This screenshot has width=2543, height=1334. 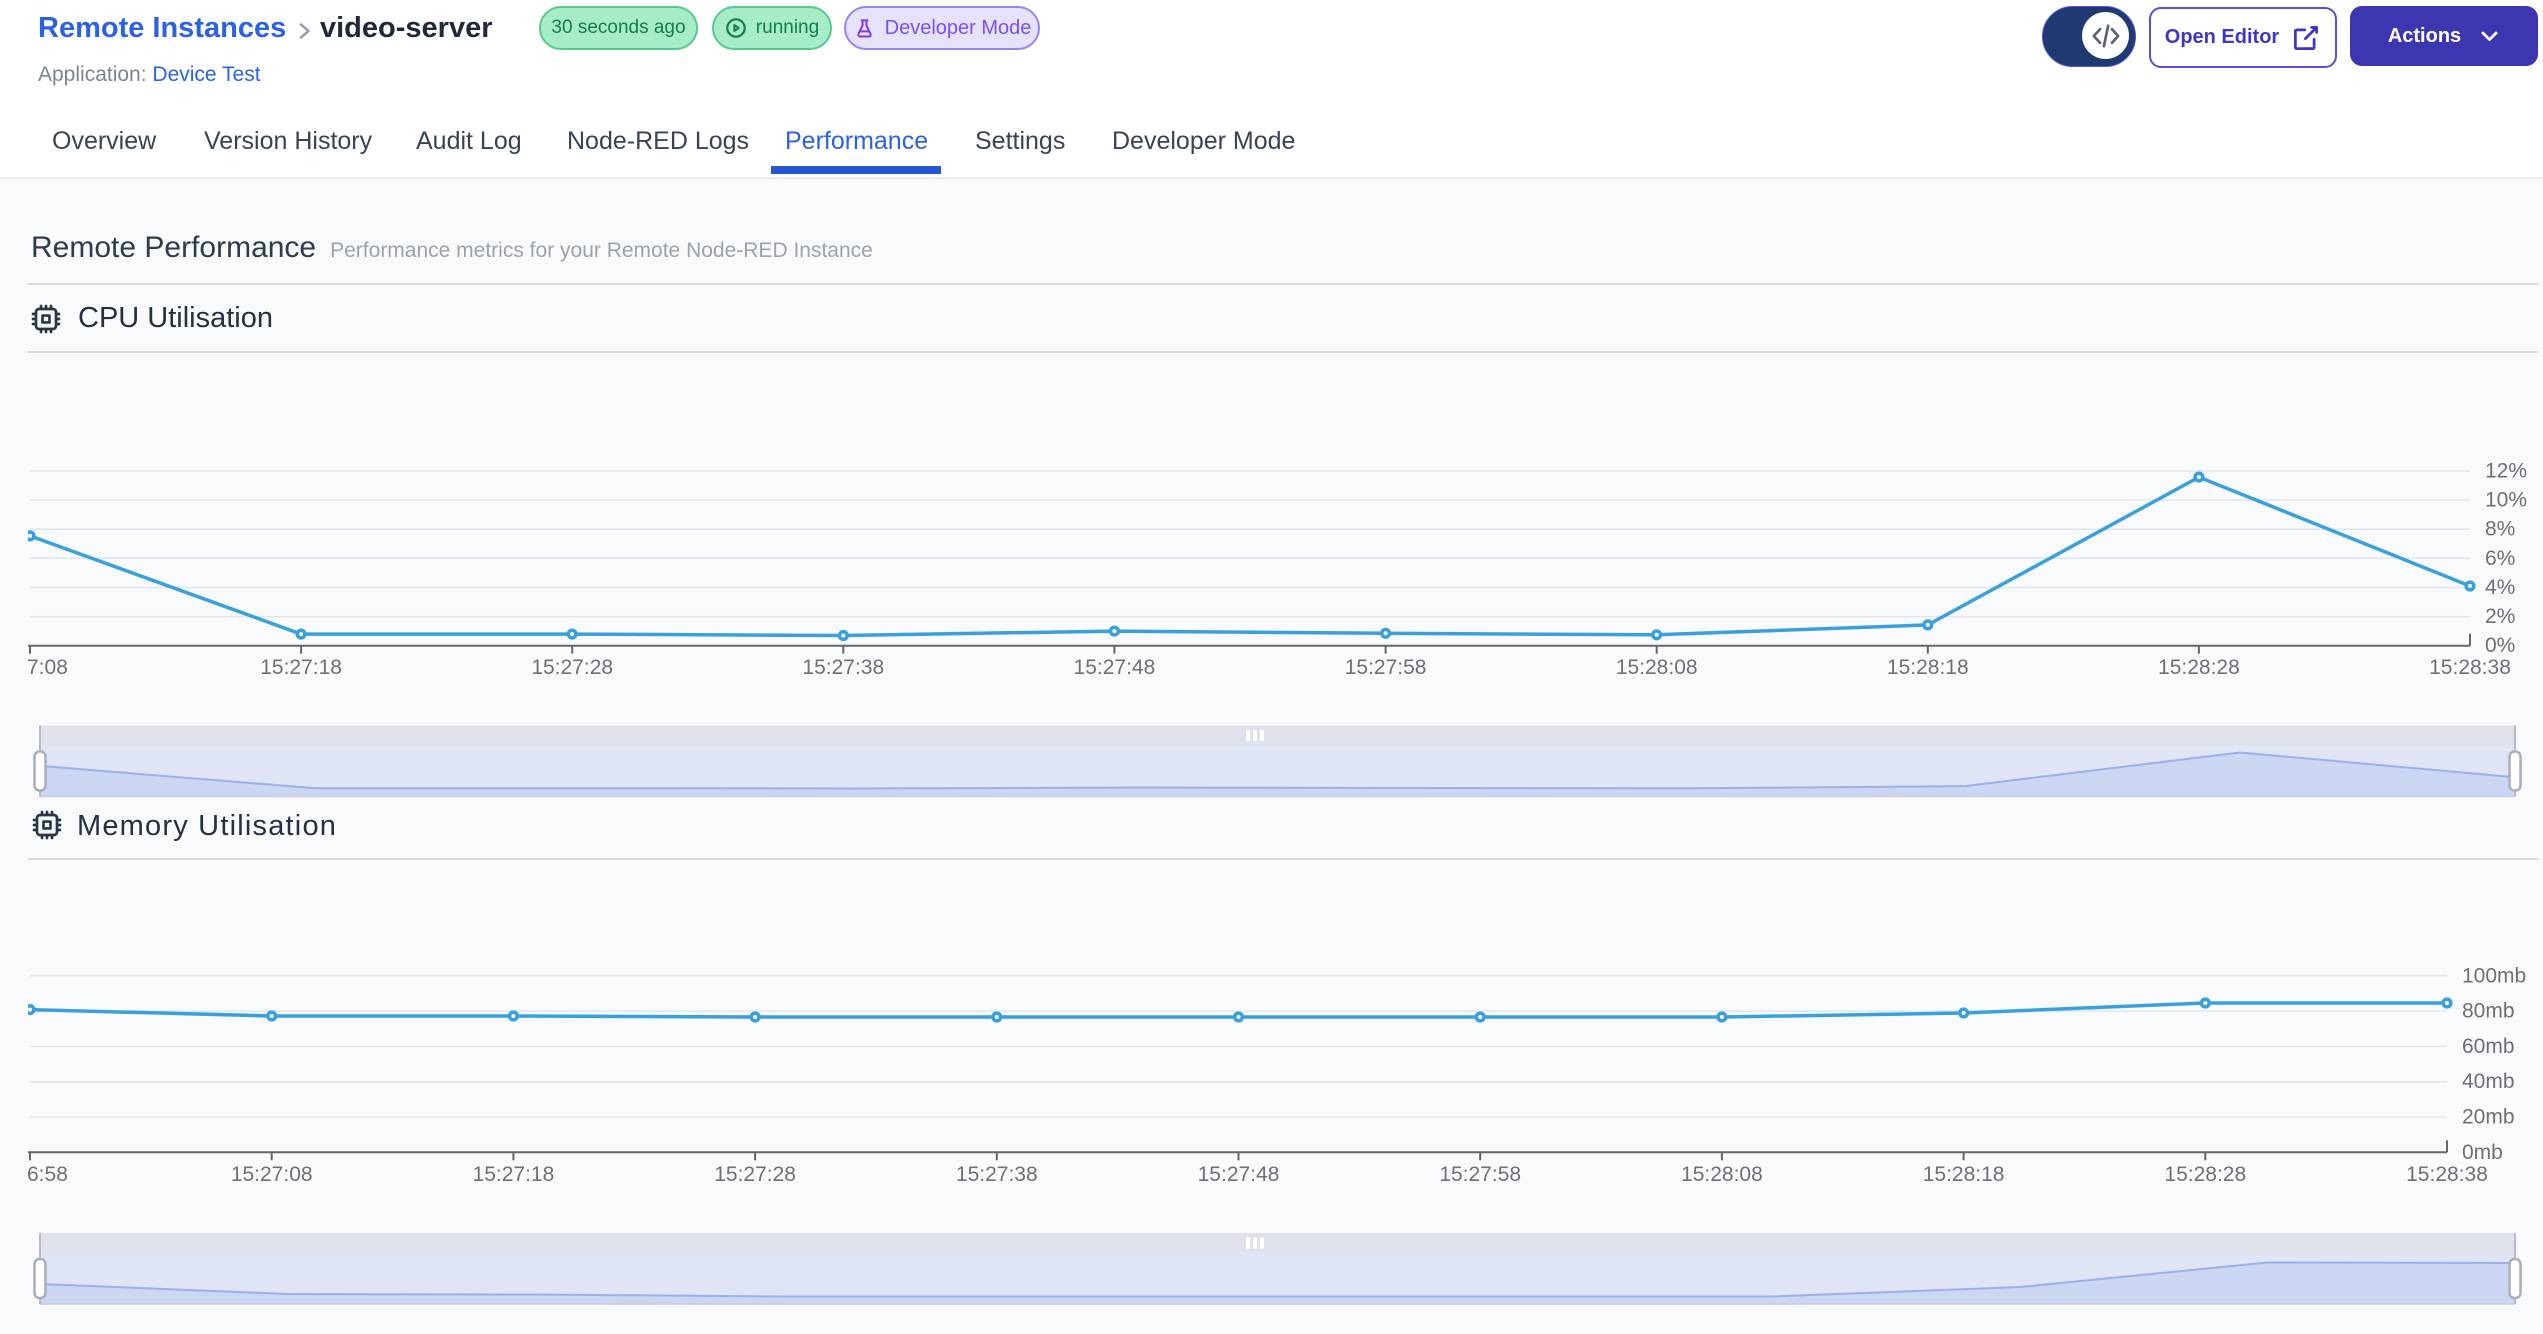 I want to click on svg-text: 2%, so click(x=2500, y=616).